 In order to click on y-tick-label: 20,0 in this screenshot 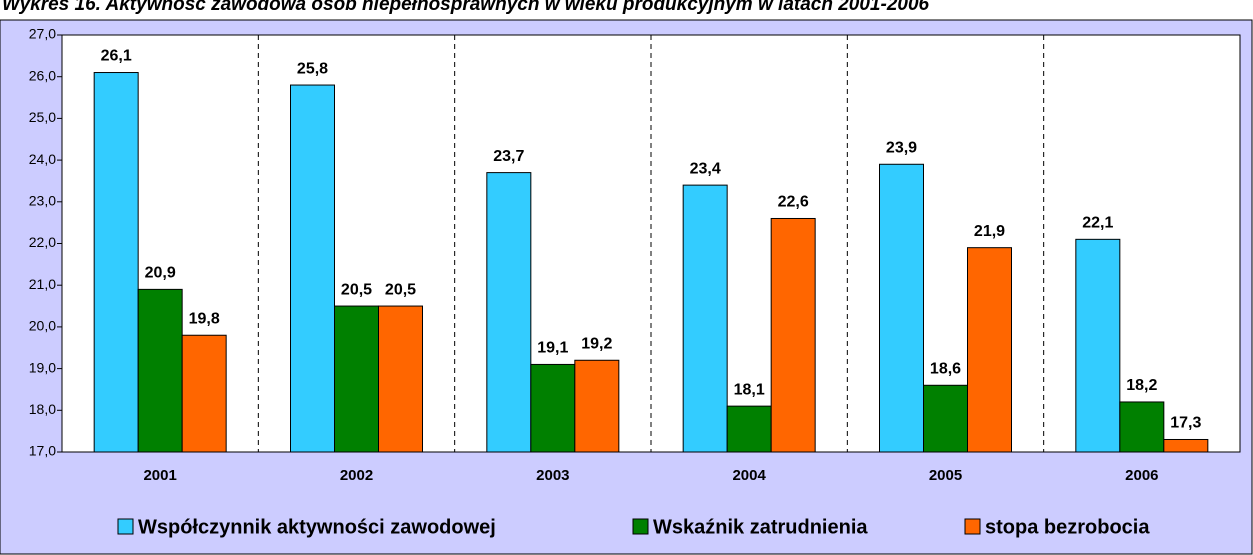, I will do `click(42, 326)`.